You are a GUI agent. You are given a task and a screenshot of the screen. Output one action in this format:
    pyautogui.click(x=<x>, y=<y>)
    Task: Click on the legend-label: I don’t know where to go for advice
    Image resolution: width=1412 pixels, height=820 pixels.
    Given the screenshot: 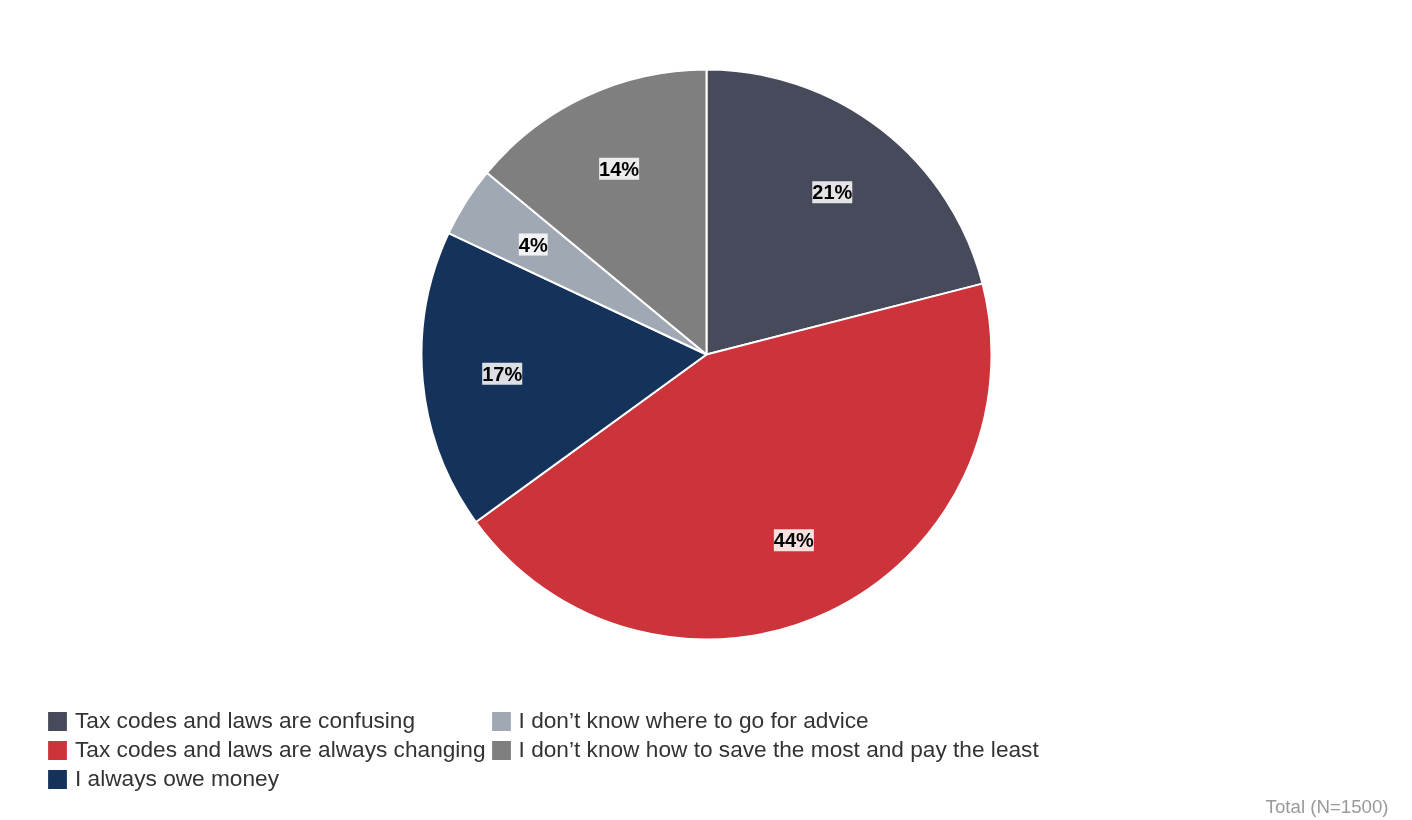 What is the action you would take?
    pyautogui.click(x=693, y=720)
    